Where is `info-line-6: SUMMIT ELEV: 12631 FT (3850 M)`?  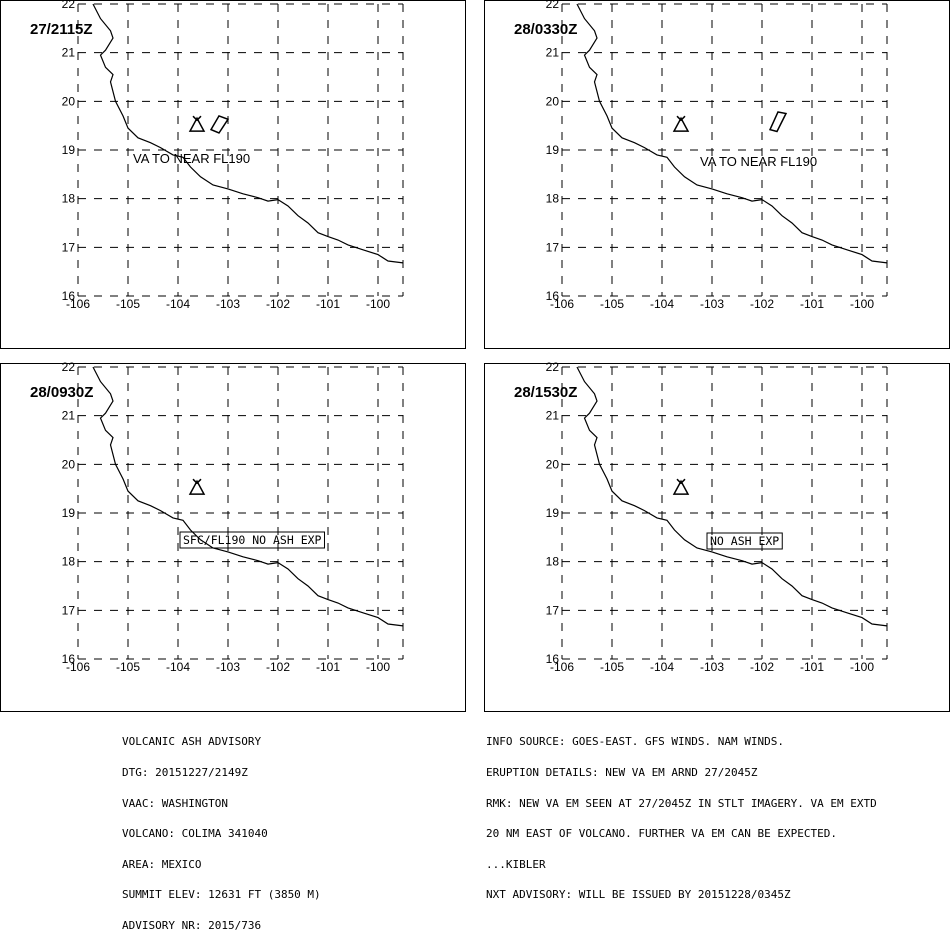 info-line-6: SUMMIT ELEV: 12631 FT (3850 M) is located at coordinates (221, 895).